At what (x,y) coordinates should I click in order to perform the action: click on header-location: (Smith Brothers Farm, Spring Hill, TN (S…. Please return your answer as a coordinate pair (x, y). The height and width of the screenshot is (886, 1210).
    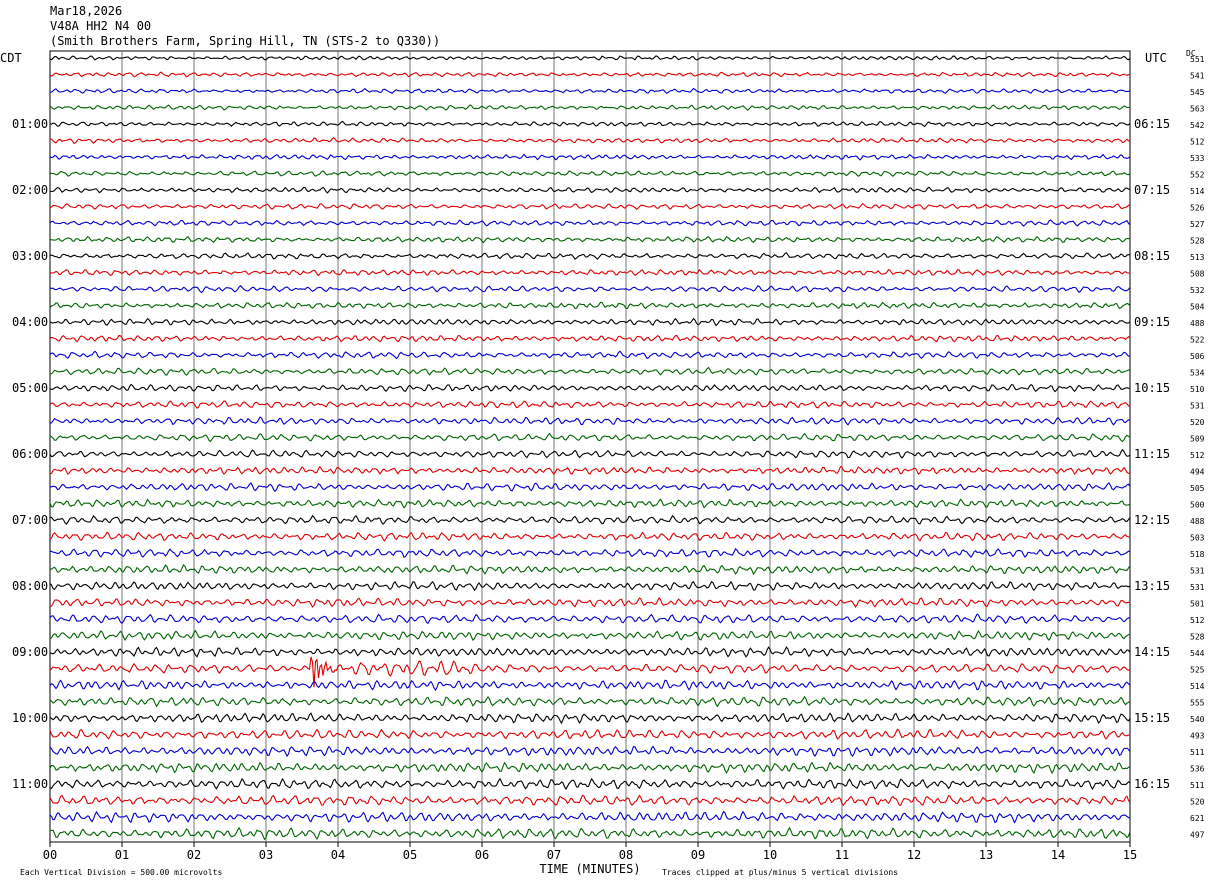
    Looking at the image, I should click on (245, 41).